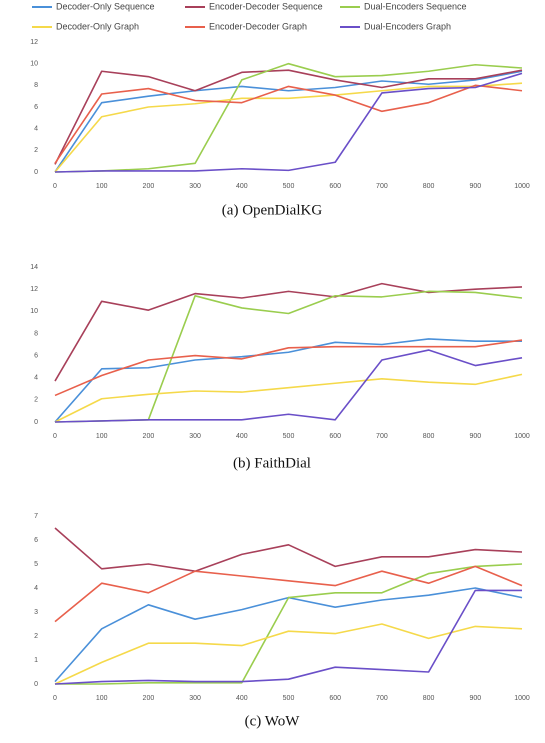  What do you see at coordinates (36, 612) in the screenshot?
I see `y-tick-label: 3` at bounding box center [36, 612].